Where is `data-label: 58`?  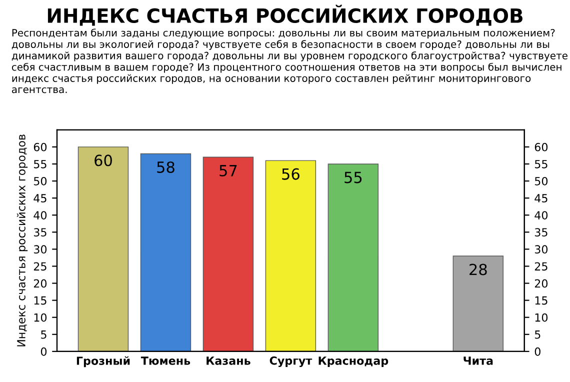 data-label: 58 is located at coordinates (165, 167).